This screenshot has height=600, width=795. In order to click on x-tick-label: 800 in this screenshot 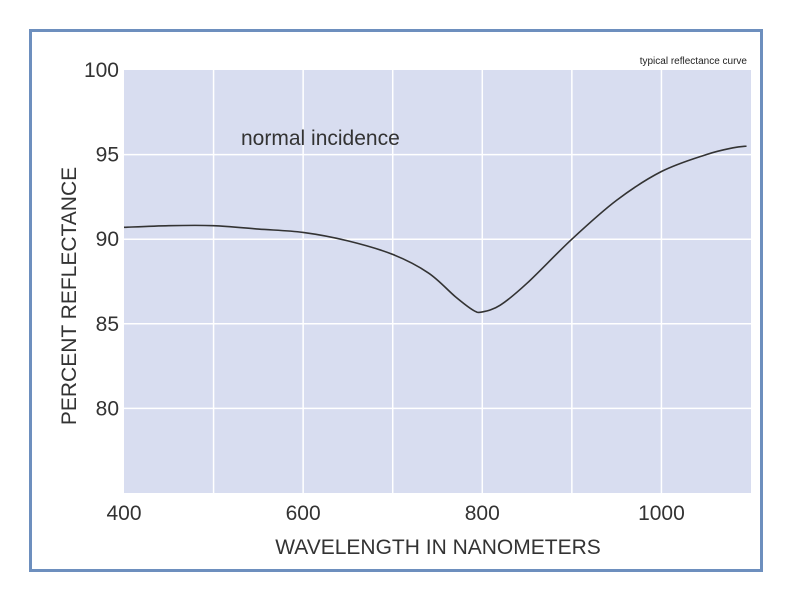, I will do `click(482, 513)`.